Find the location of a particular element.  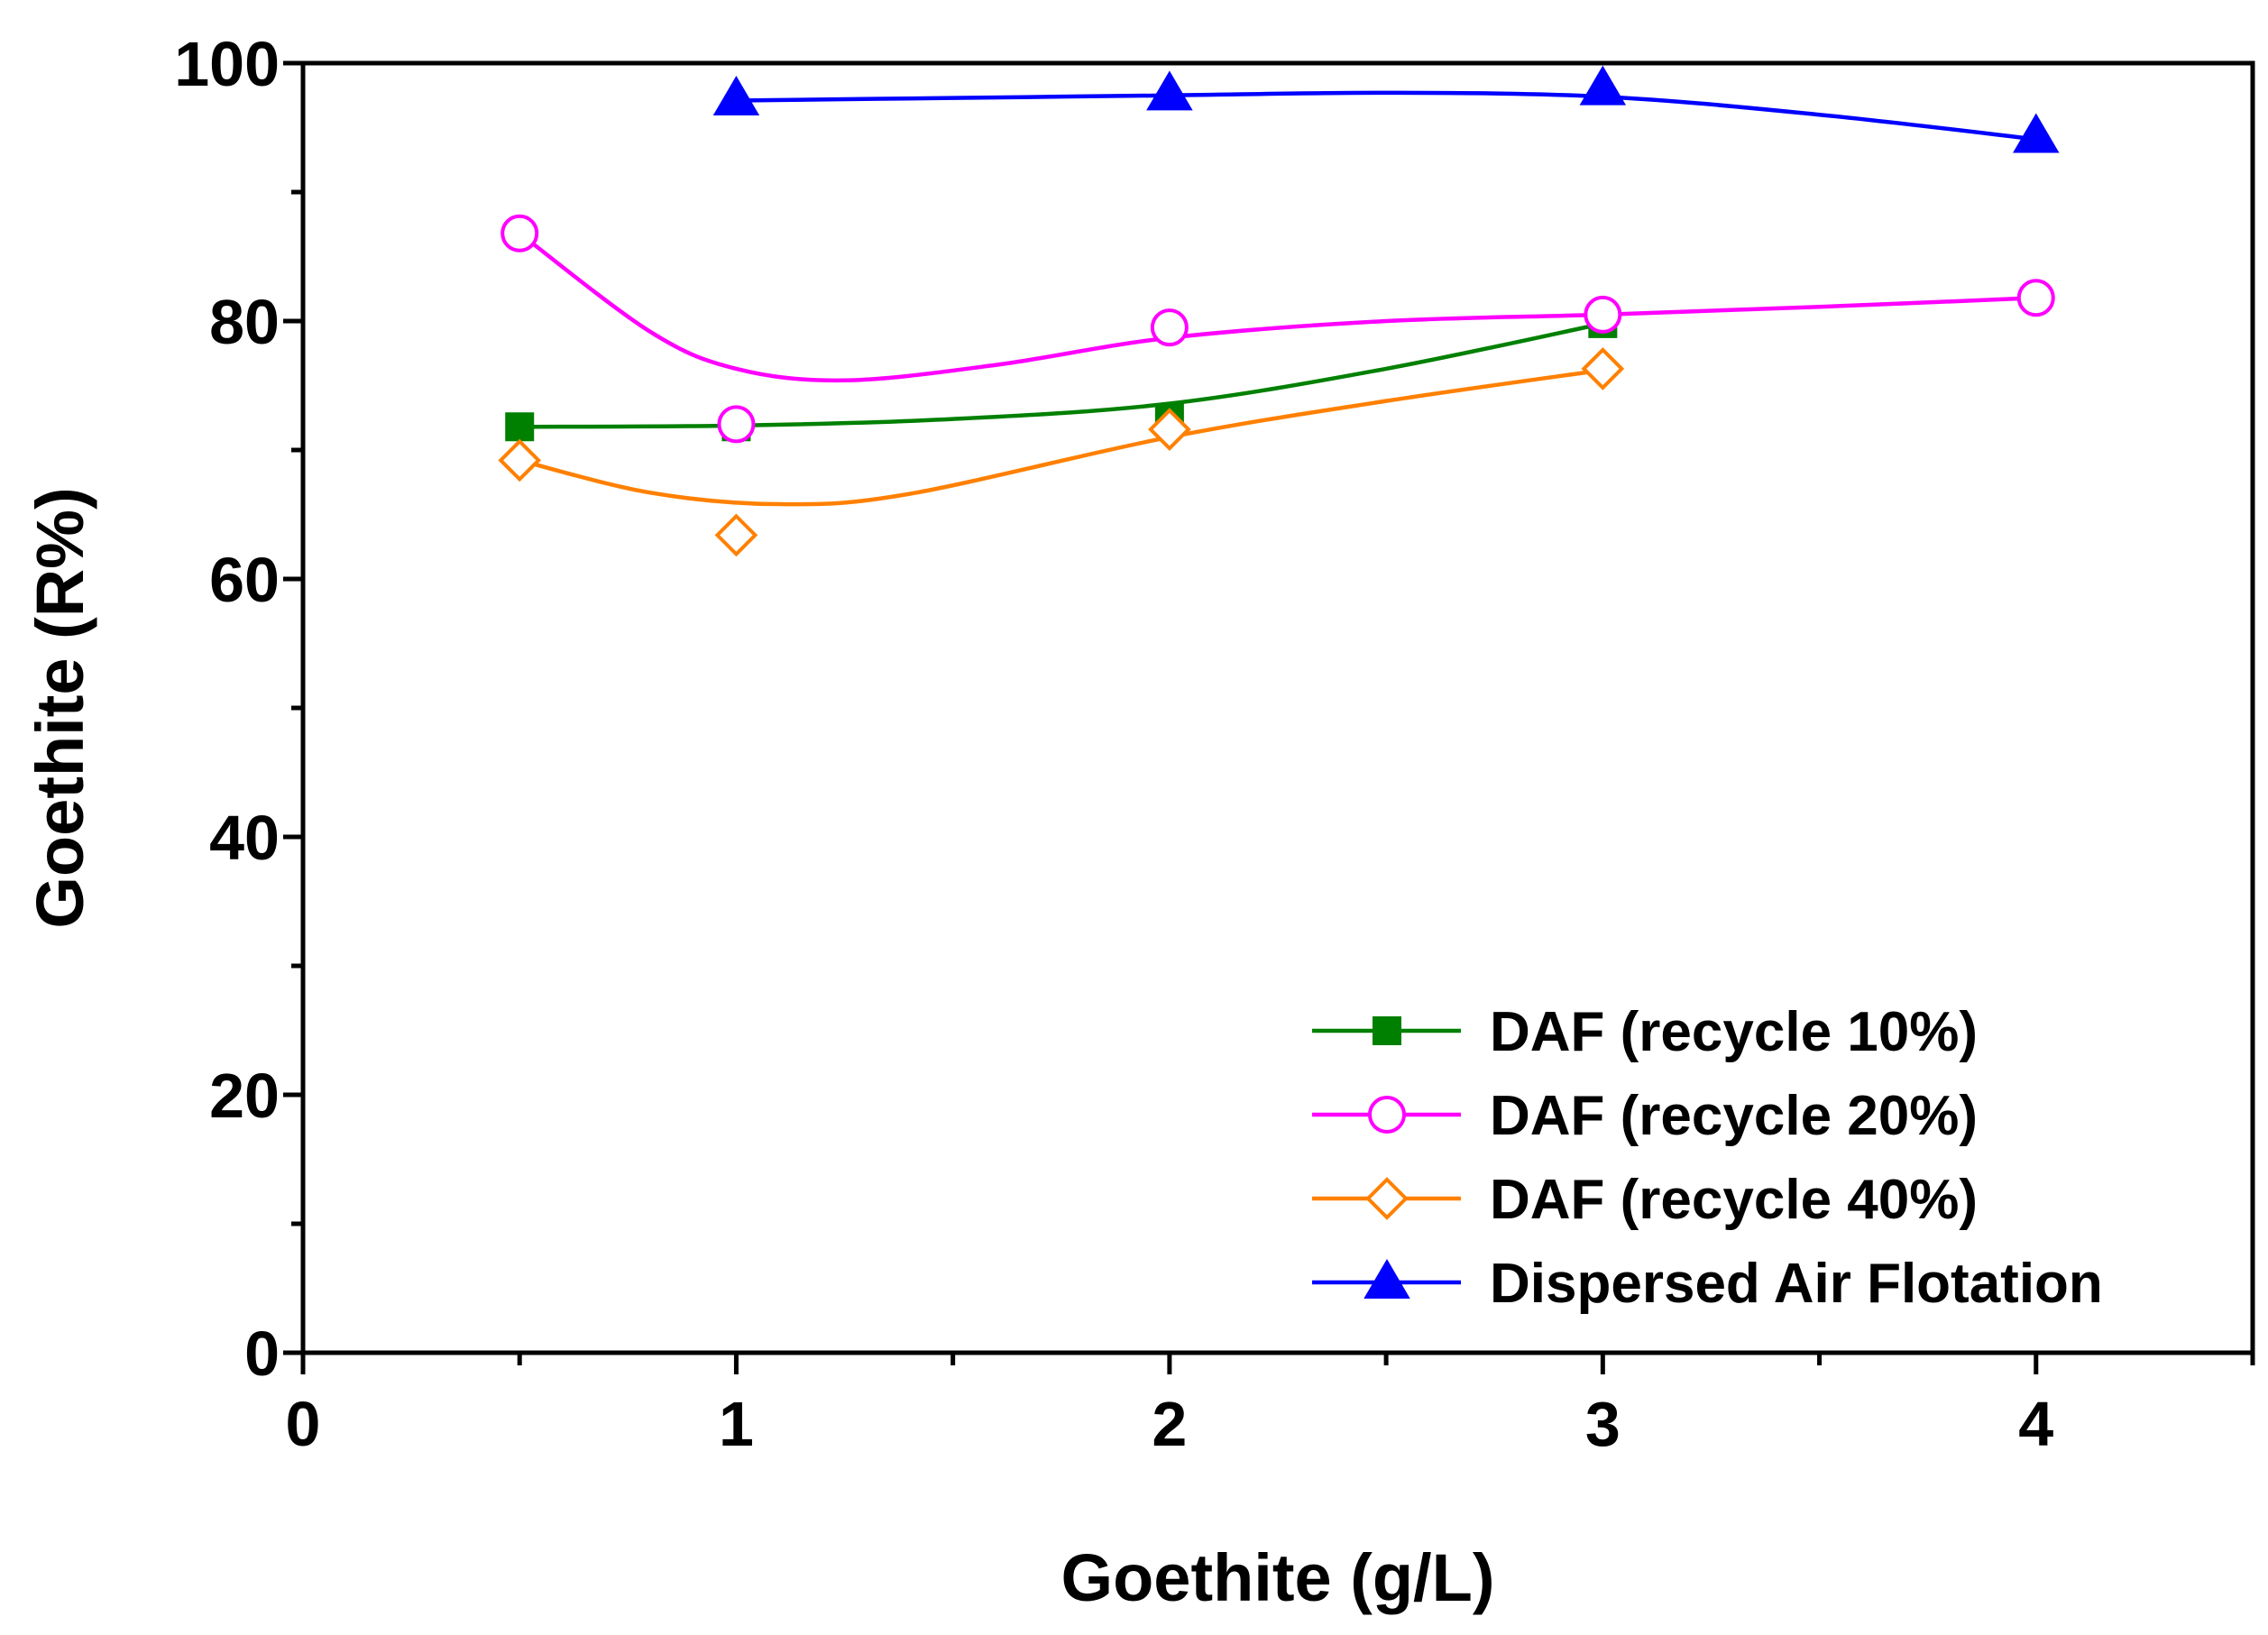

legend-item-dispersed-air-flotation: Dispersed Air Flotation is located at coordinates (1708, 1284).